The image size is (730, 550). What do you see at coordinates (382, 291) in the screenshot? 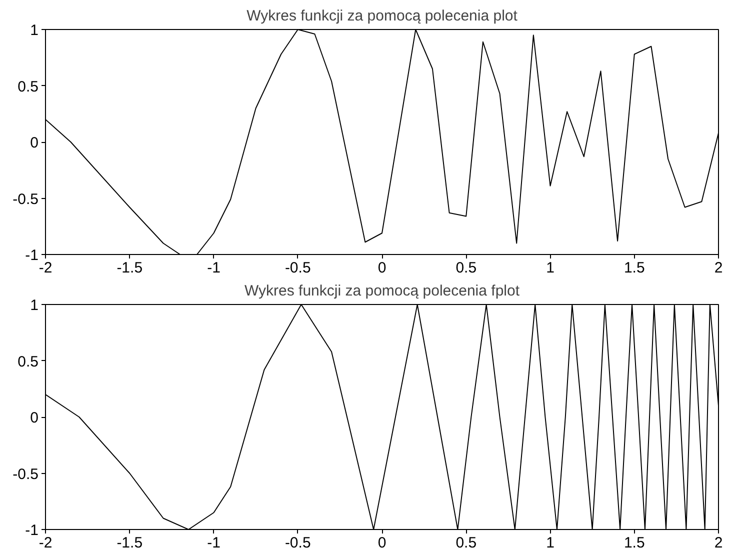
I see `chart-title: Wykres funkcji za pomocą polecenia fplot` at bounding box center [382, 291].